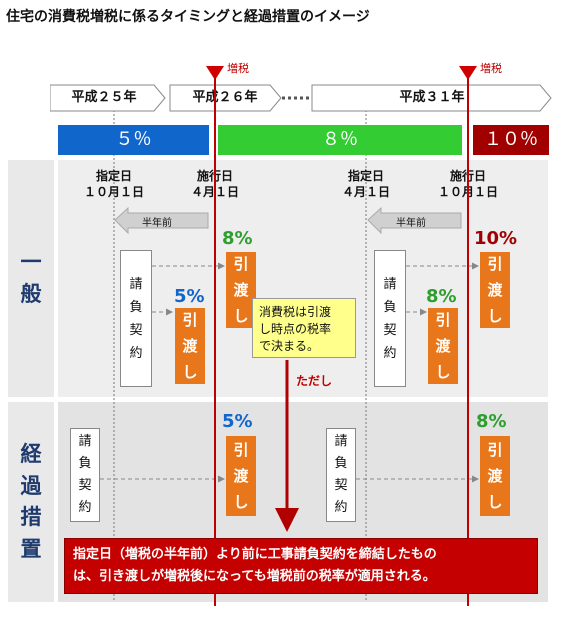 The height and width of the screenshot is (626, 561). Describe the element at coordinates (411, 223) in the screenshot. I see `half-year-label-2: 半年前` at that location.